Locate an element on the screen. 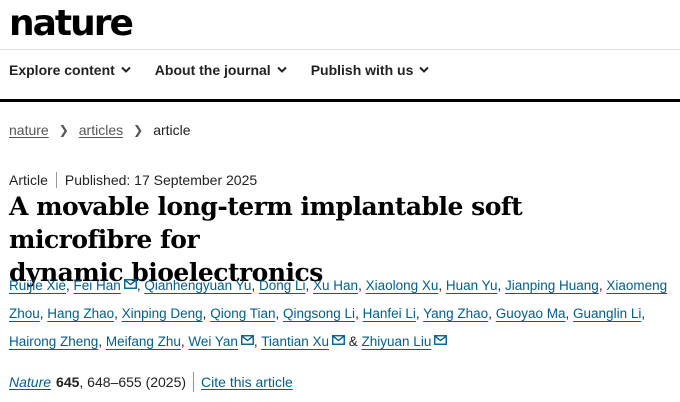 This screenshot has height=402, width=680. author-link: Jianping Huang is located at coordinates (551, 285).